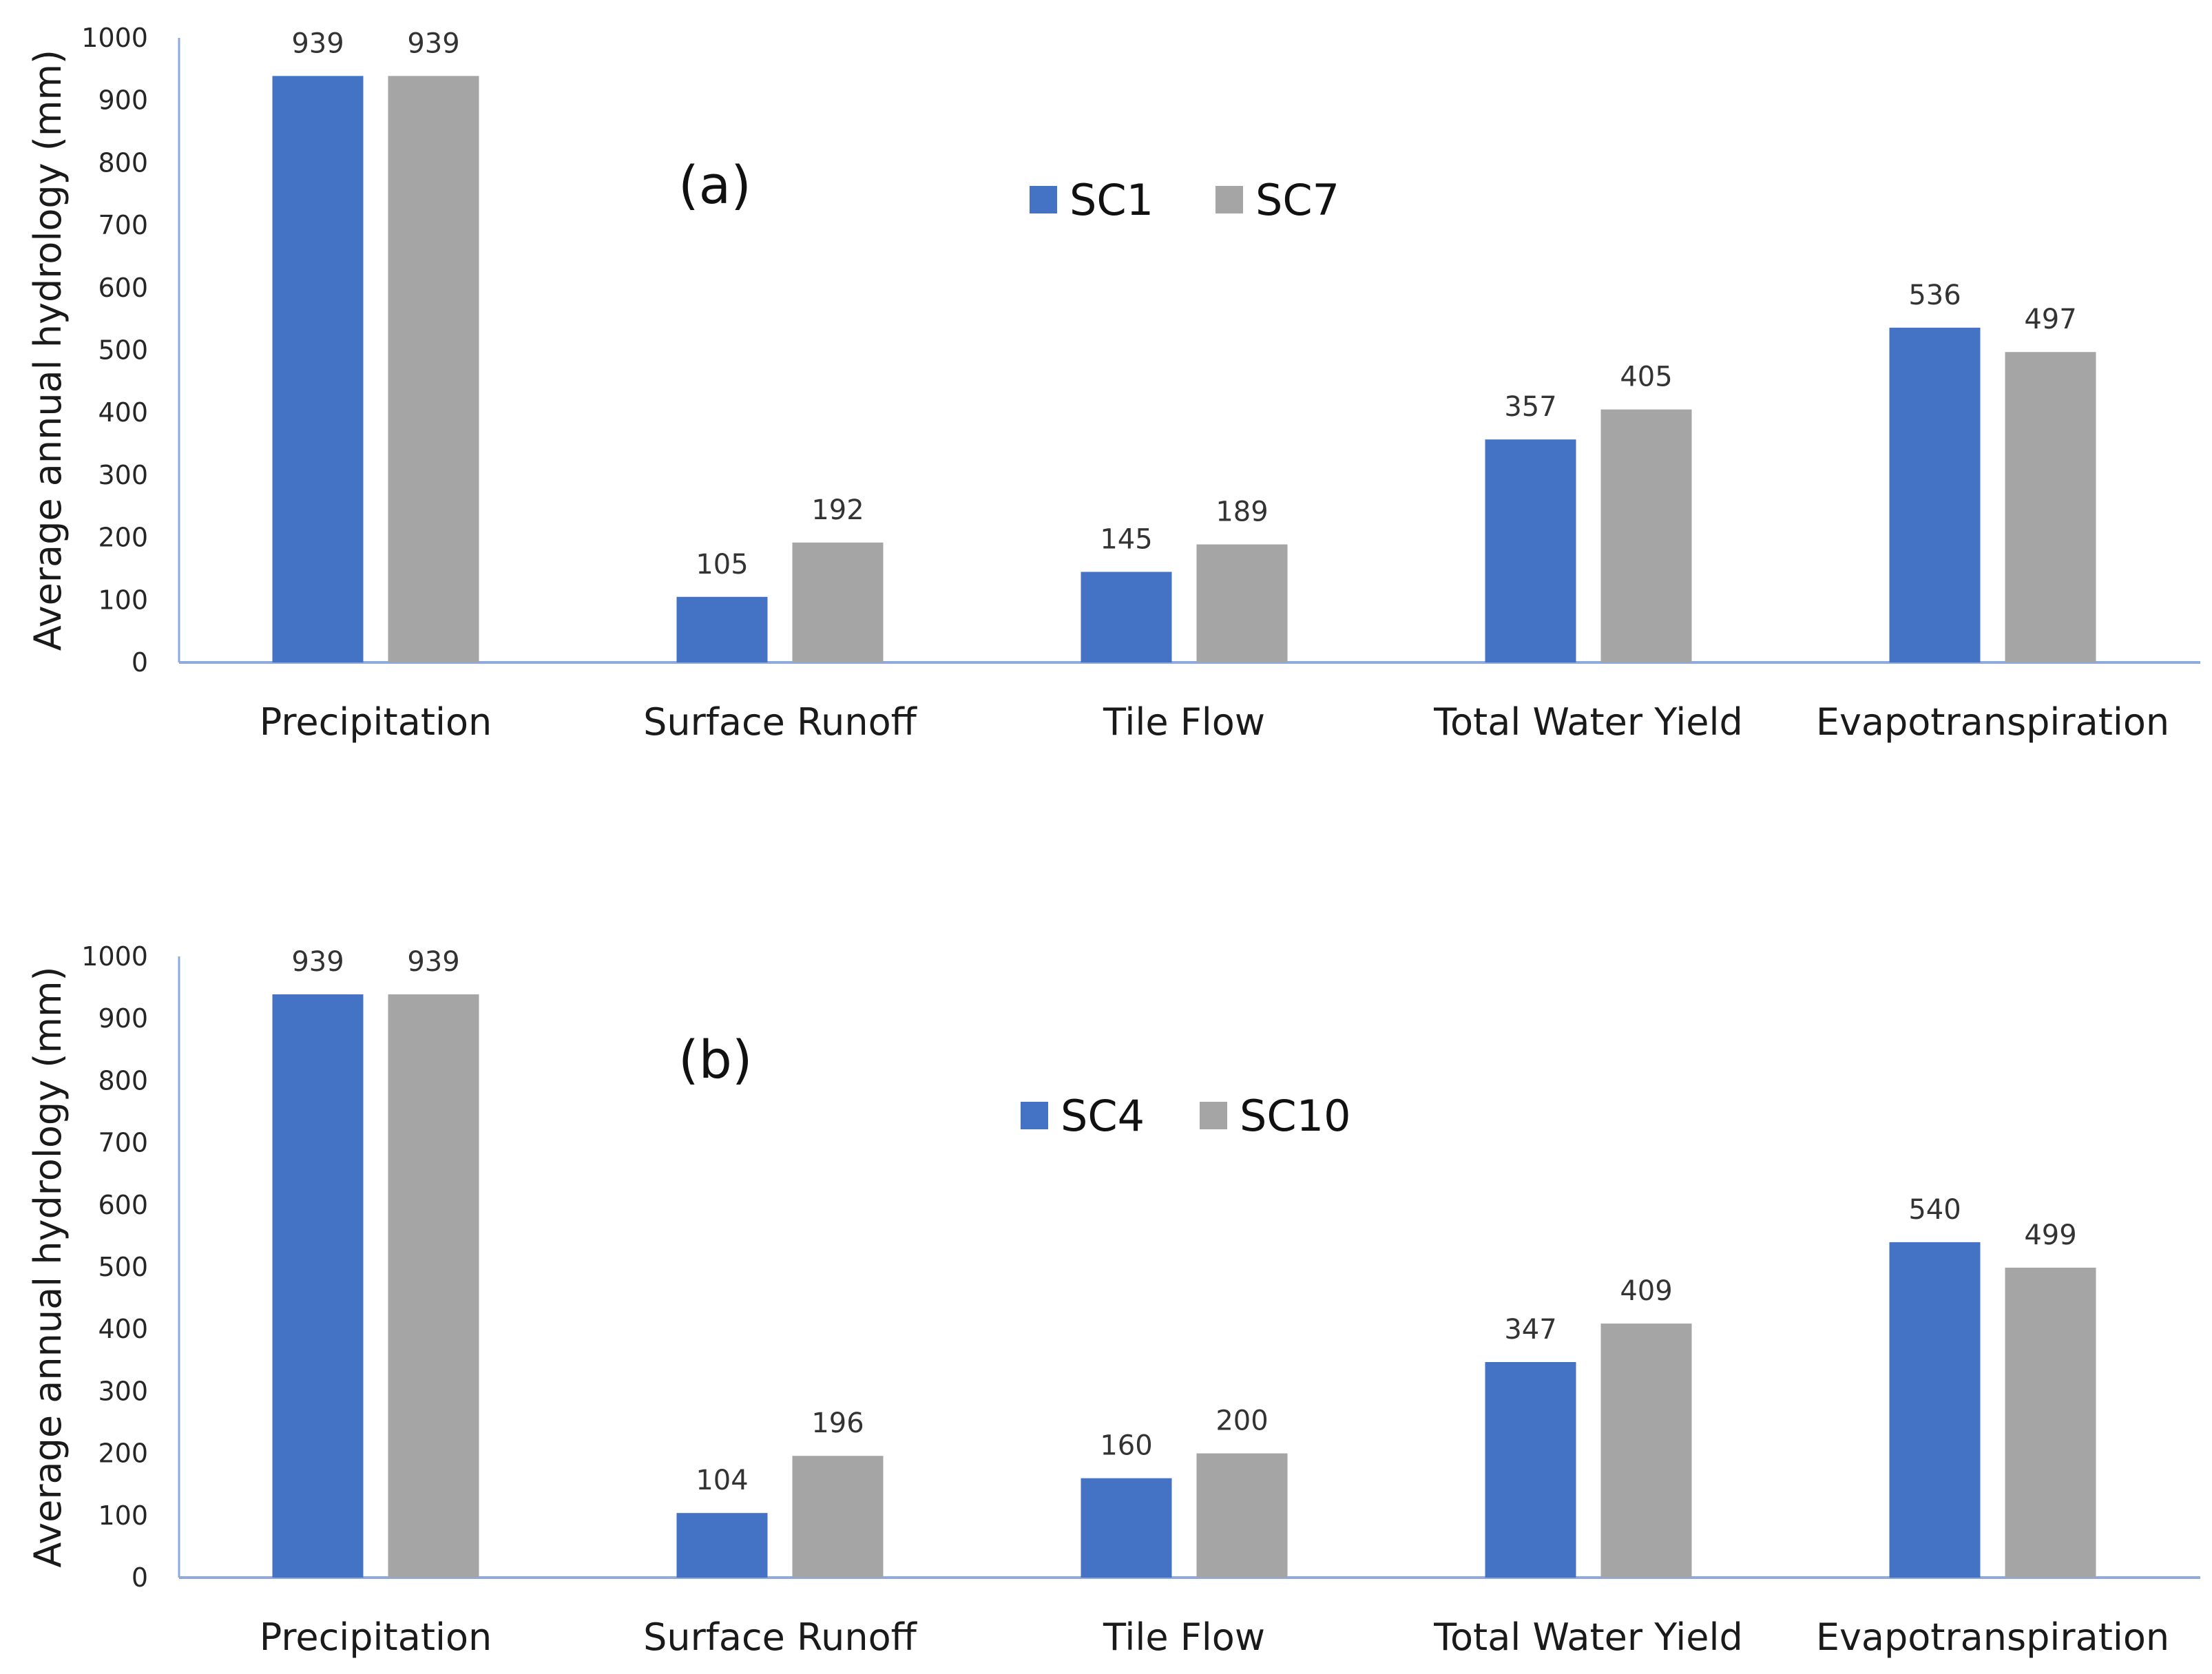 The width and height of the screenshot is (2212, 1674). I want to click on data-label: 200, so click(1241, 1421).